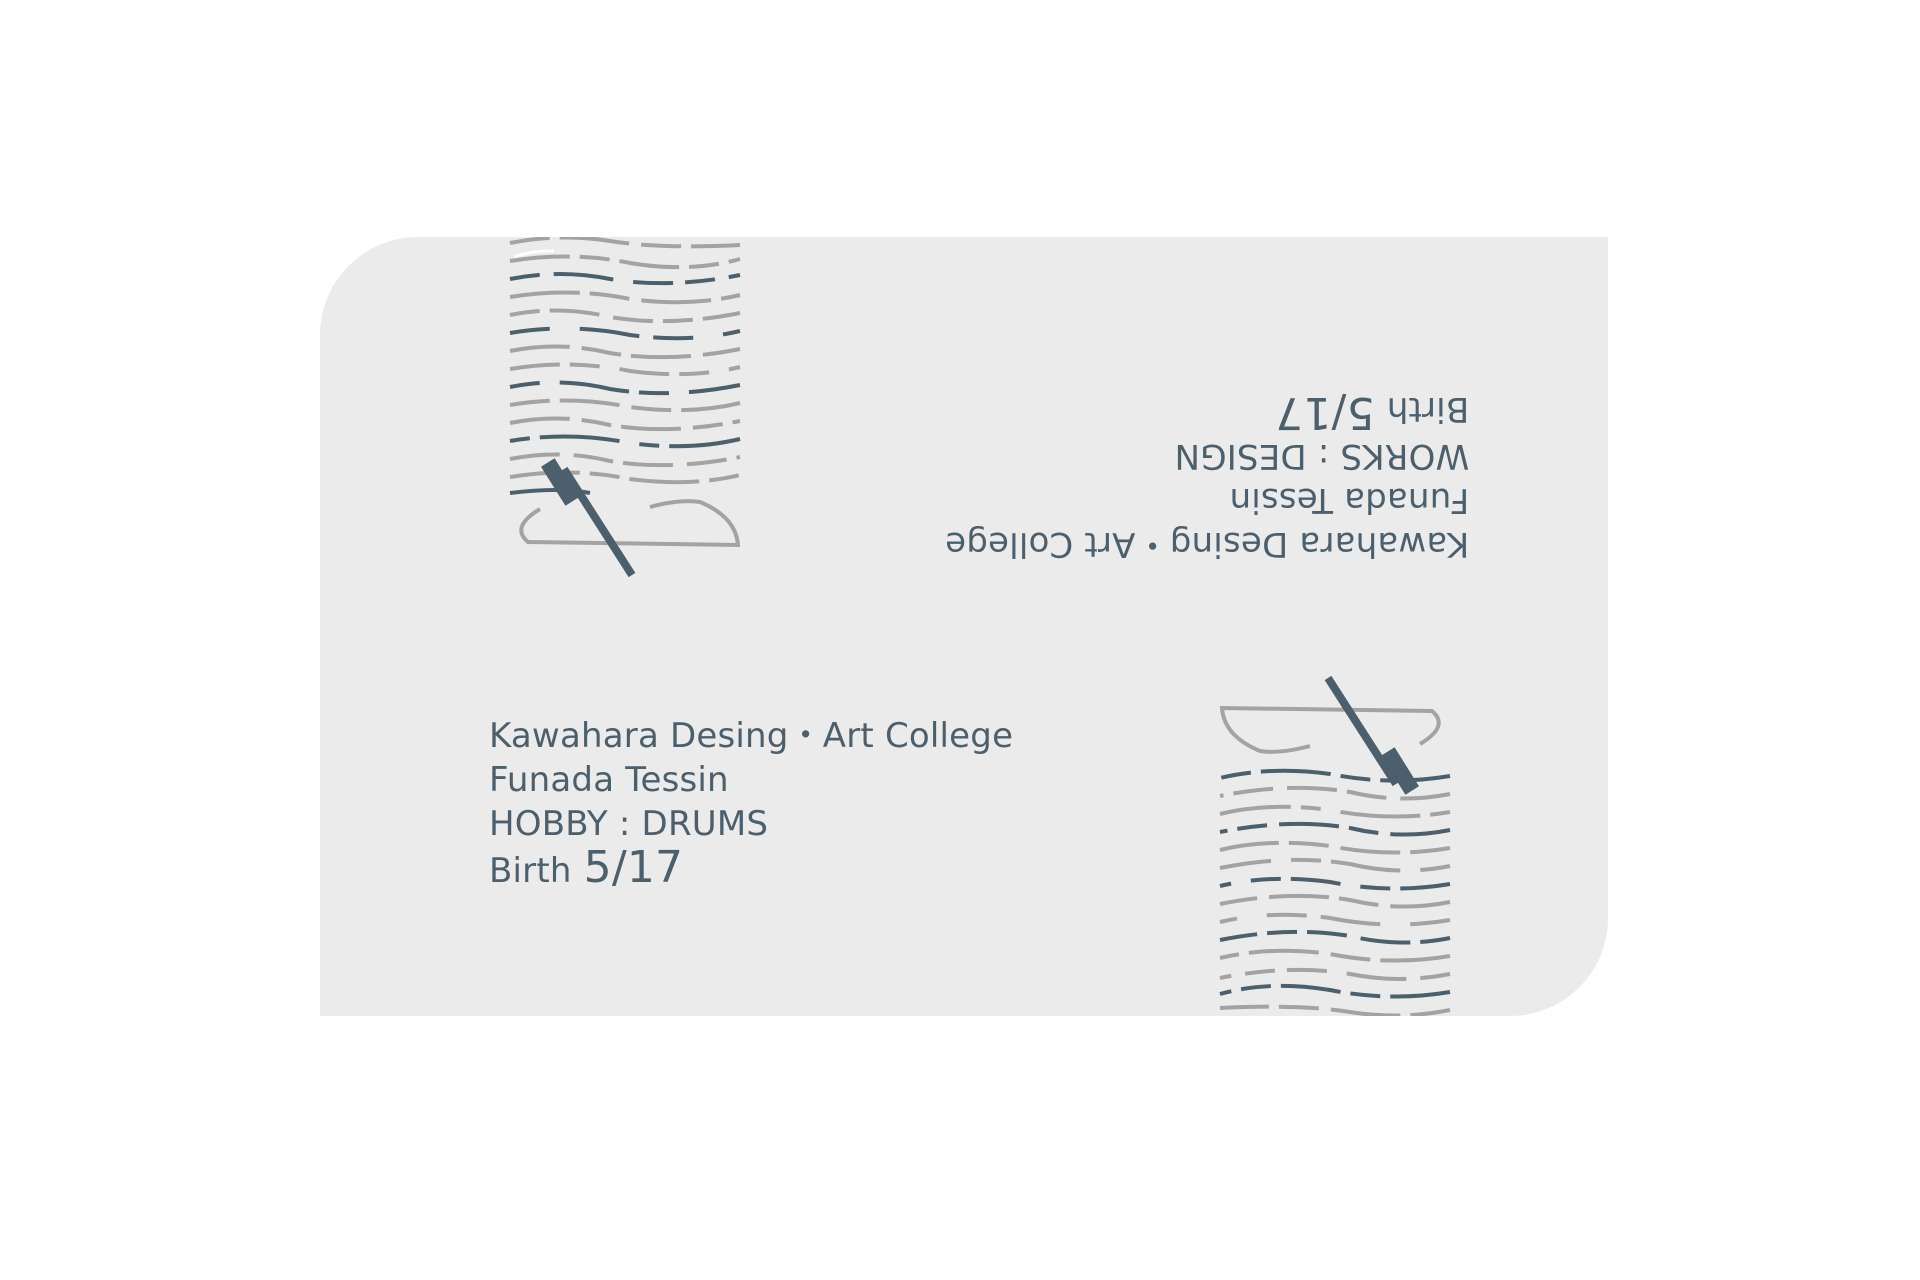  Describe the element at coordinates (629, 824) in the screenshot. I see `hobby-line: HOBBY : DRUMS` at that location.